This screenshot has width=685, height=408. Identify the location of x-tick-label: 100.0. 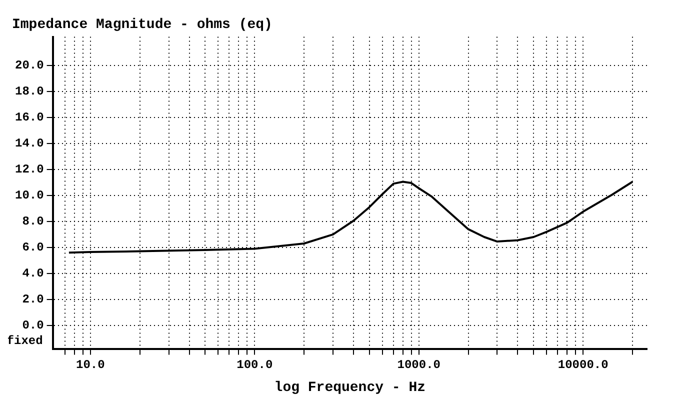
(254, 365).